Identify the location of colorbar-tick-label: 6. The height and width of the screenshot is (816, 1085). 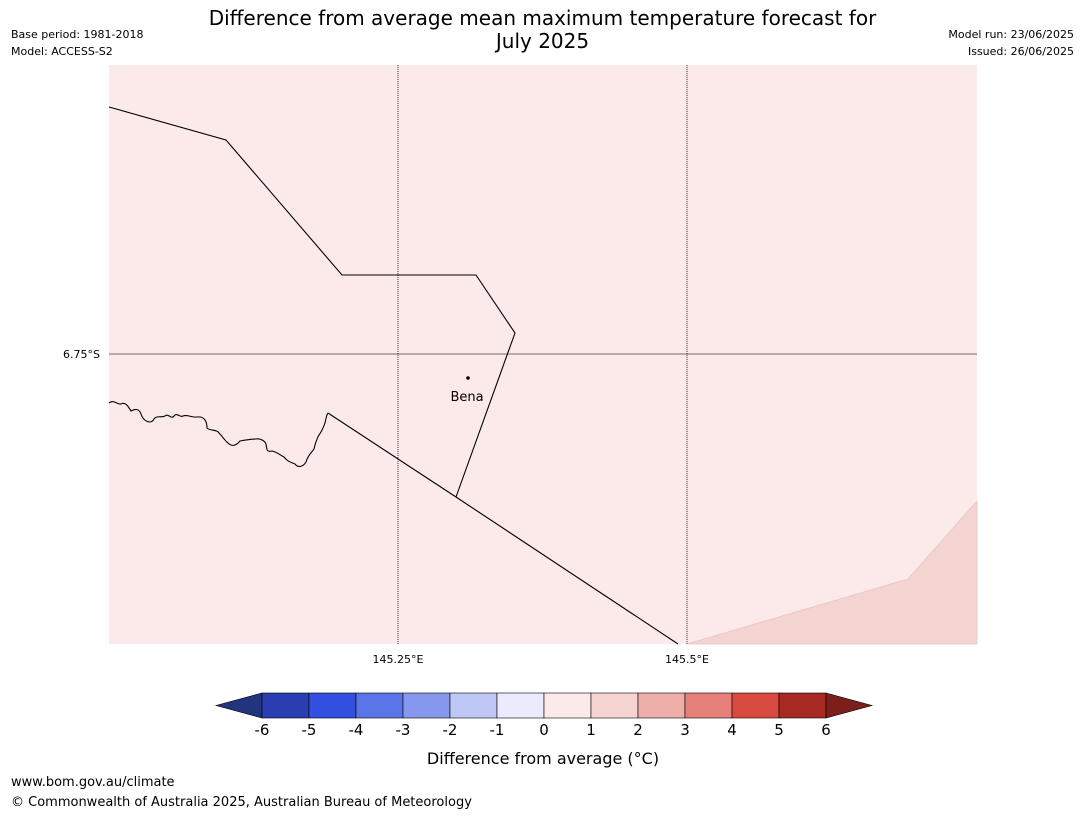
(826, 730).